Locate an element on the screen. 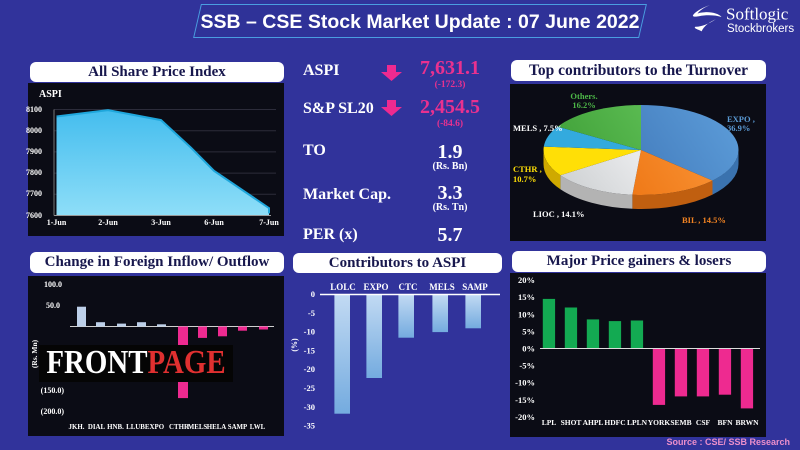 This screenshot has width=800, height=450. svg-text: 36.9% is located at coordinates (738, 128).